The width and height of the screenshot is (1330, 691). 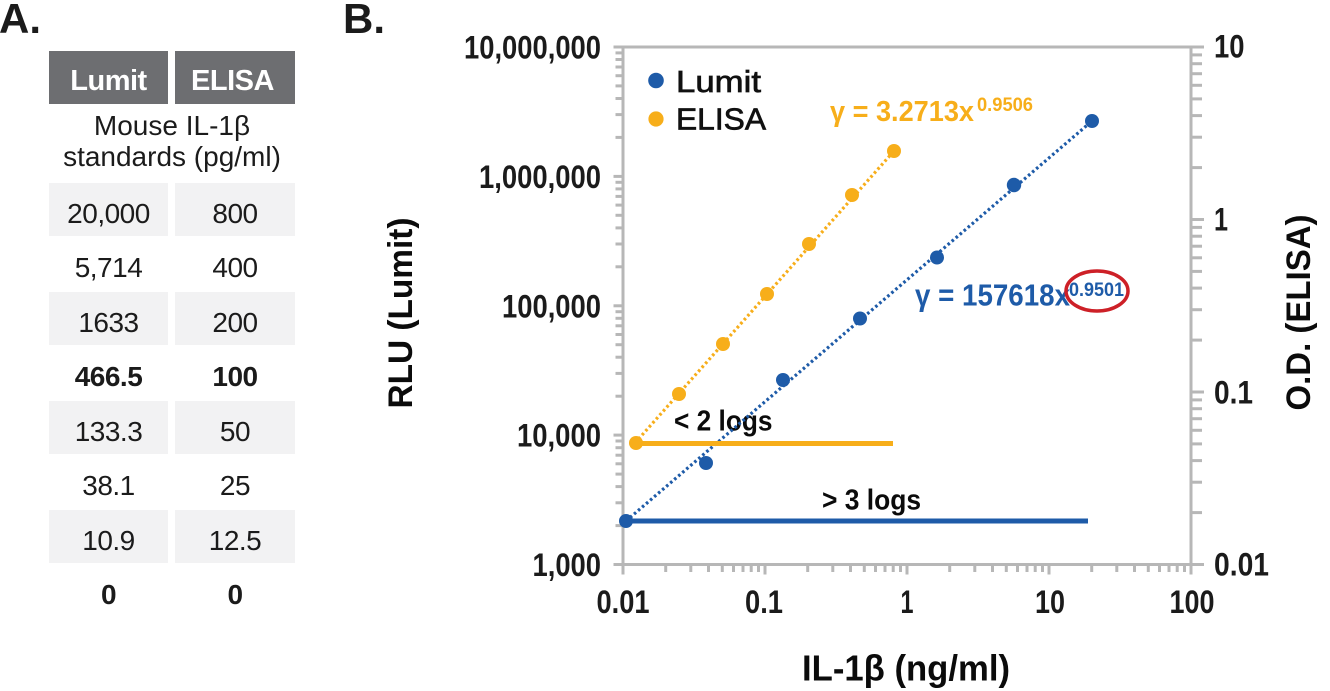 What do you see at coordinates (1005, 105) in the screenshot?
I see `svg-text: 0.9506` at bounding box center [1005, 105].